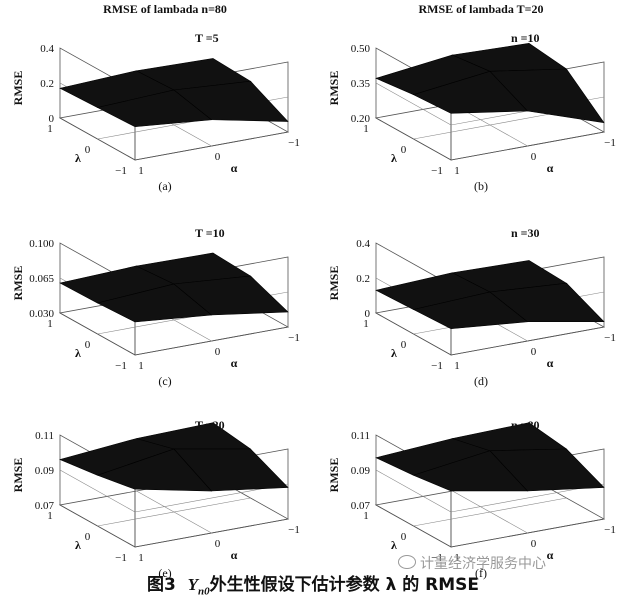 The width and height of the screenshot is (626, 600). I want to click on z-tick-label: 0.50, so click(361, 49).